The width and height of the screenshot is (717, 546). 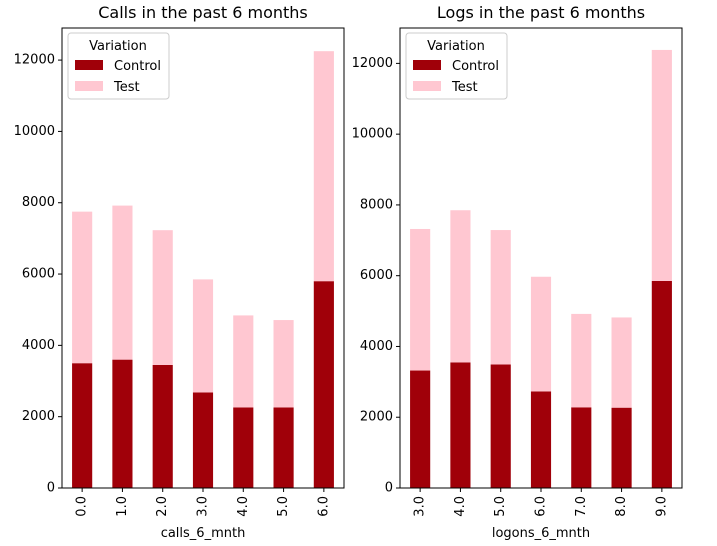 What do you see at coordinates (661, 384) in the screenshot?
I see `bar-control-9.0` at bounding box center [661, 384].